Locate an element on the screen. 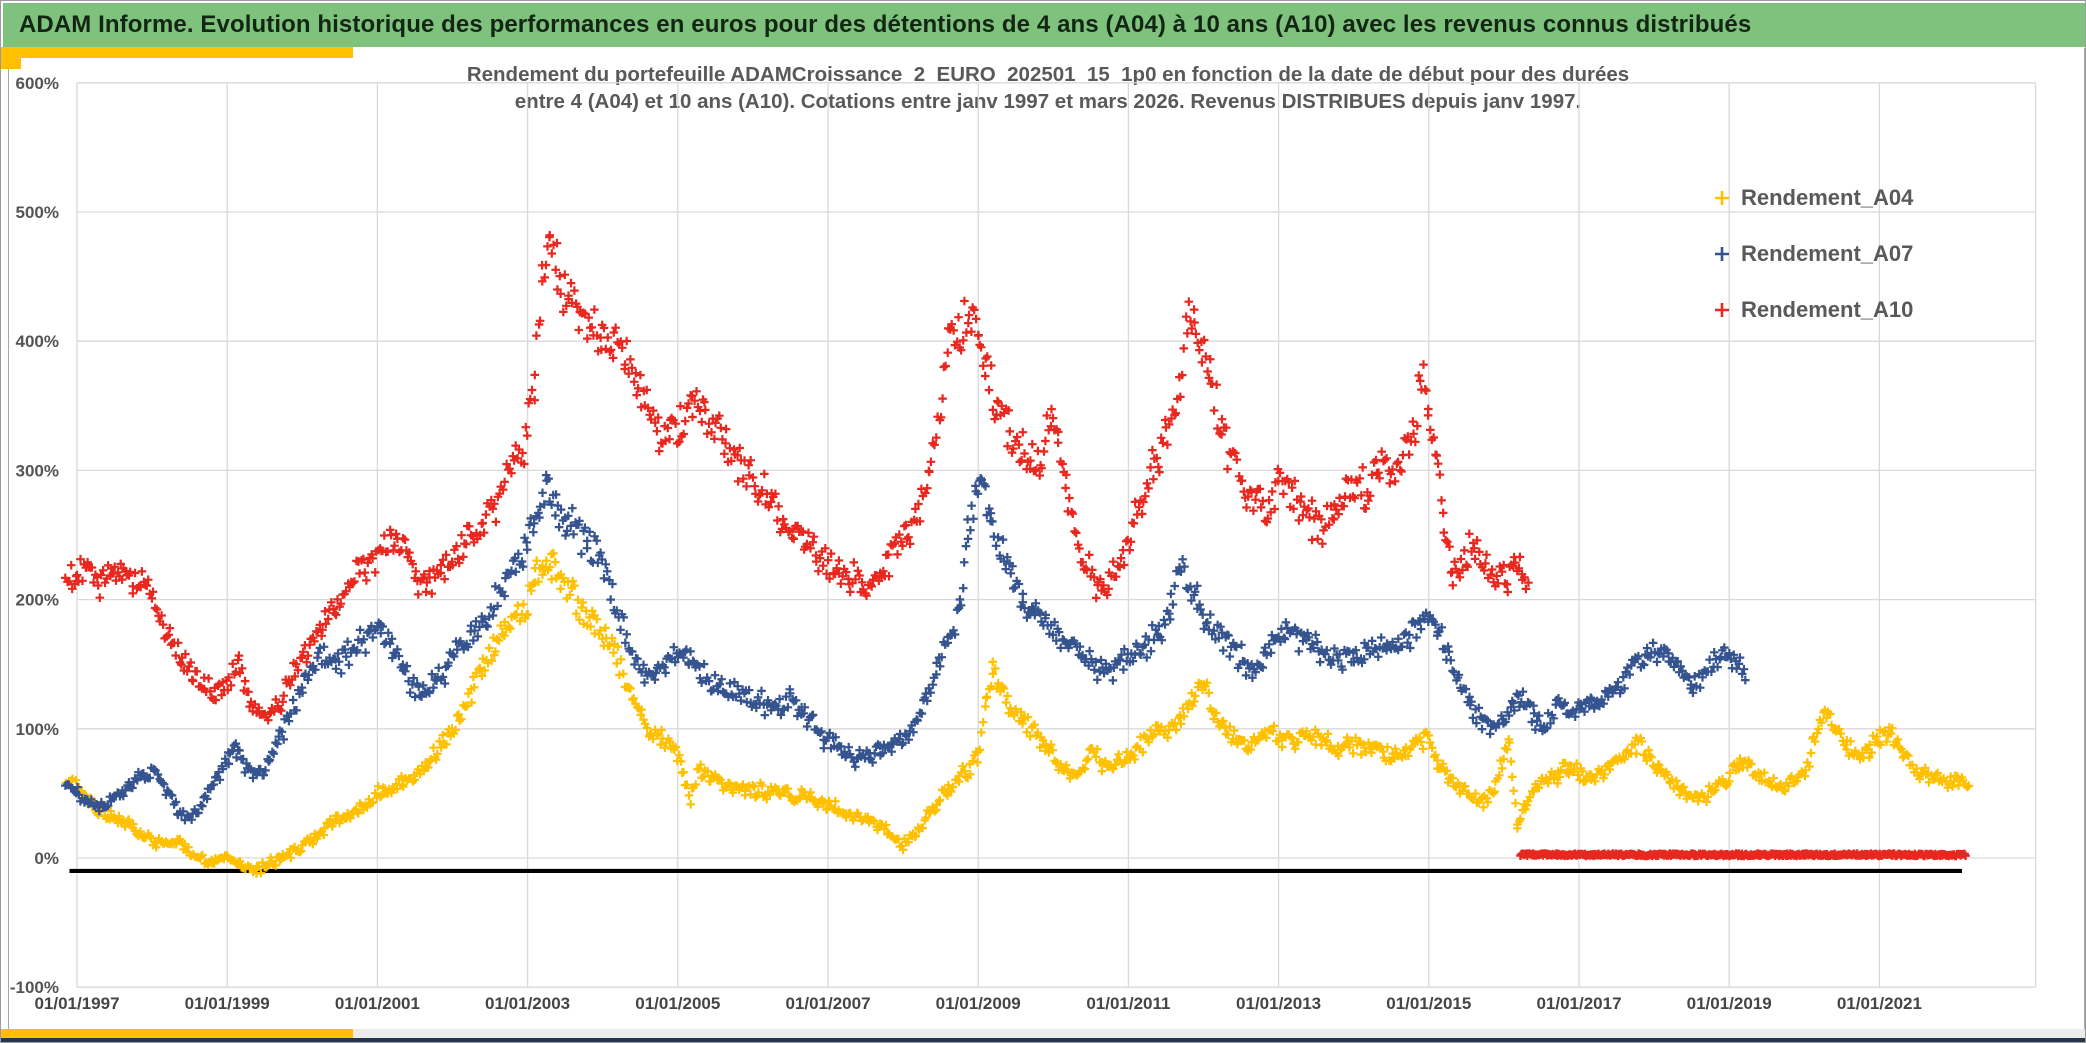  svg-text: -100% is located at coordinates (34, 987).